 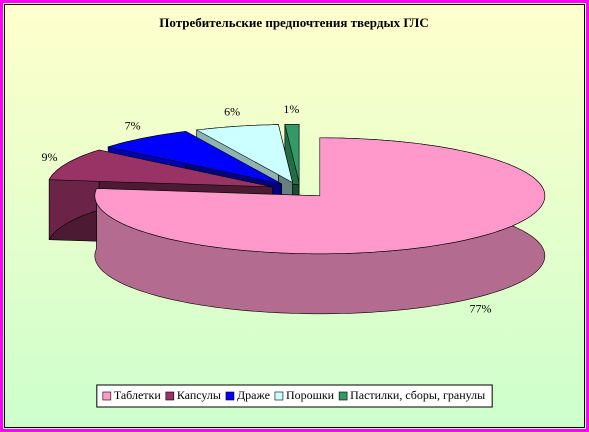 I want to click on chart-title: Потребительские предпочтения твердых ГЛС, so click(x=293, y=22).